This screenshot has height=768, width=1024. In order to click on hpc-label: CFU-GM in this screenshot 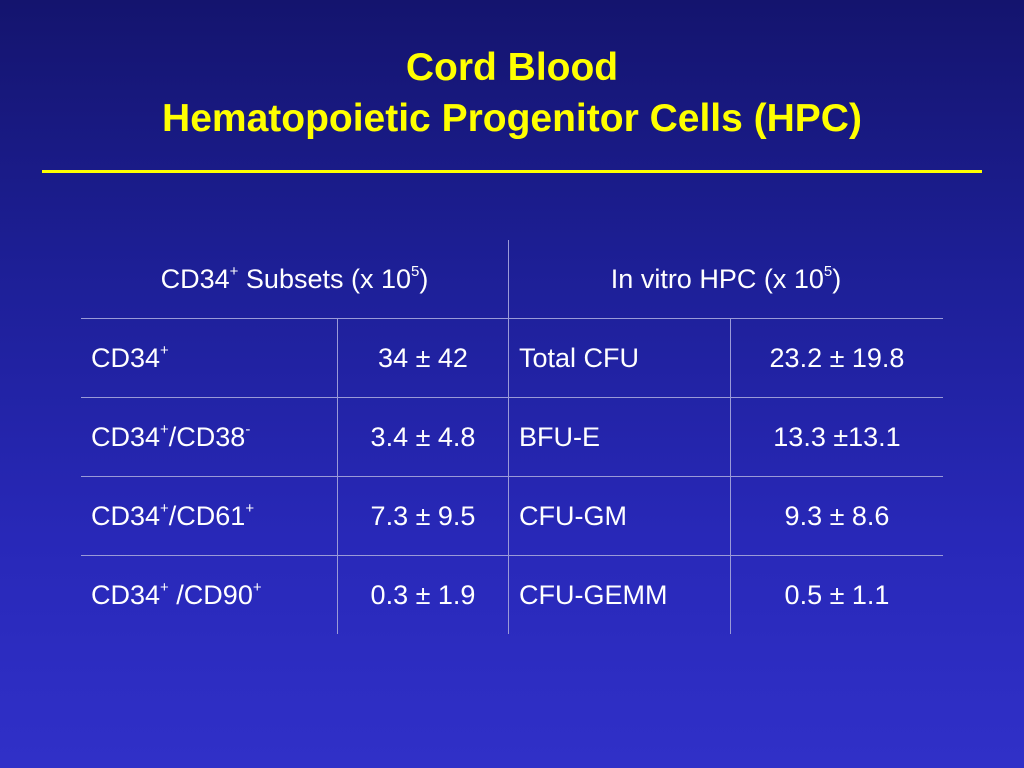, I will do `click(619, 516)`.